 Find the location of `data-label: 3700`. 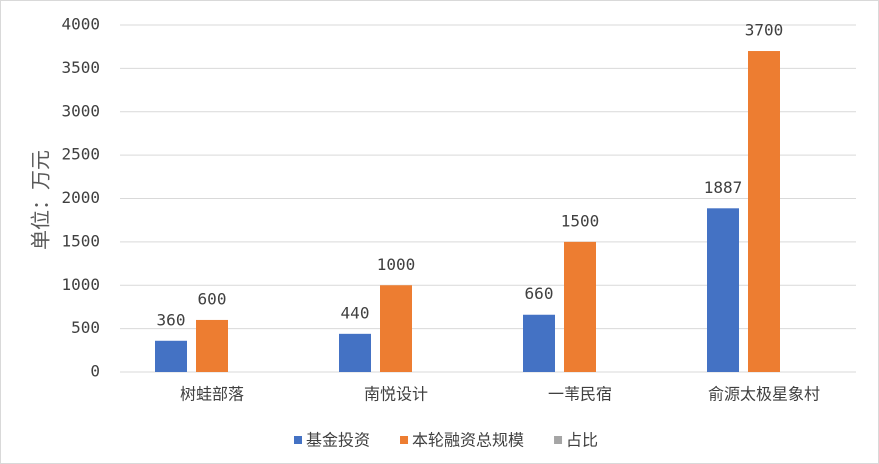

data-label: 3700 is located at coordinates (764, 30).